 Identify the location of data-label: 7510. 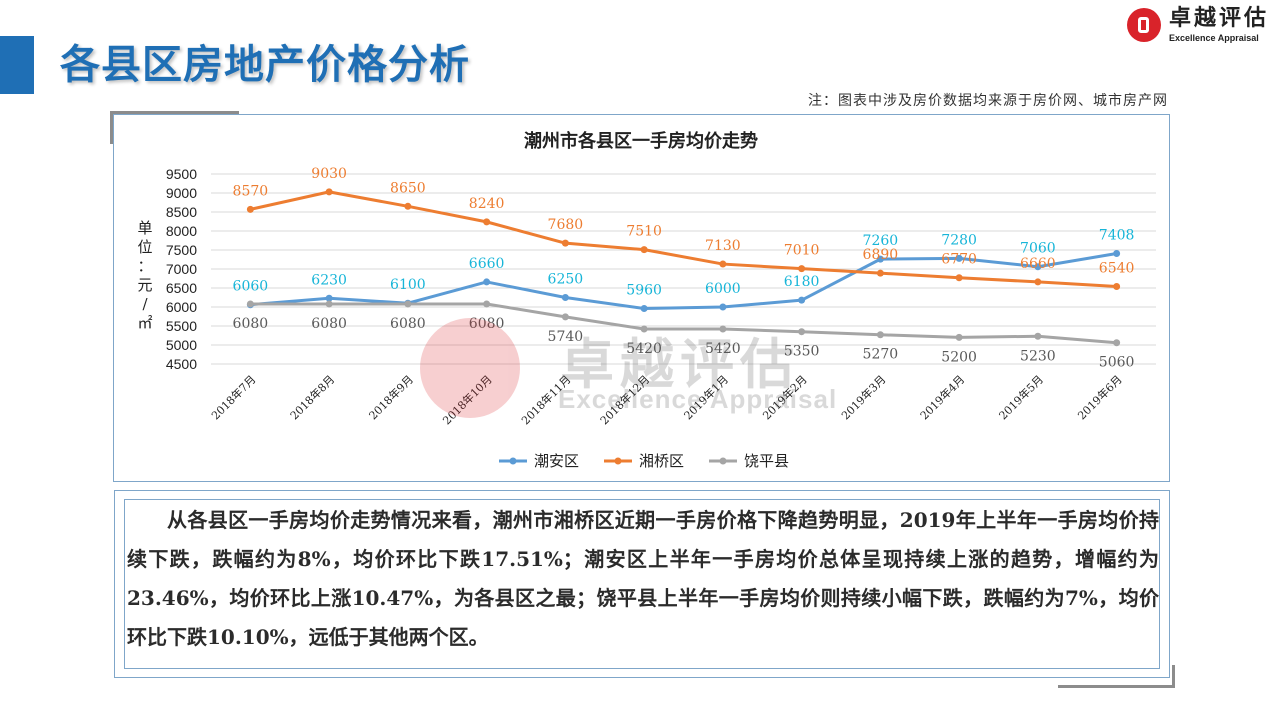
(644, 232).